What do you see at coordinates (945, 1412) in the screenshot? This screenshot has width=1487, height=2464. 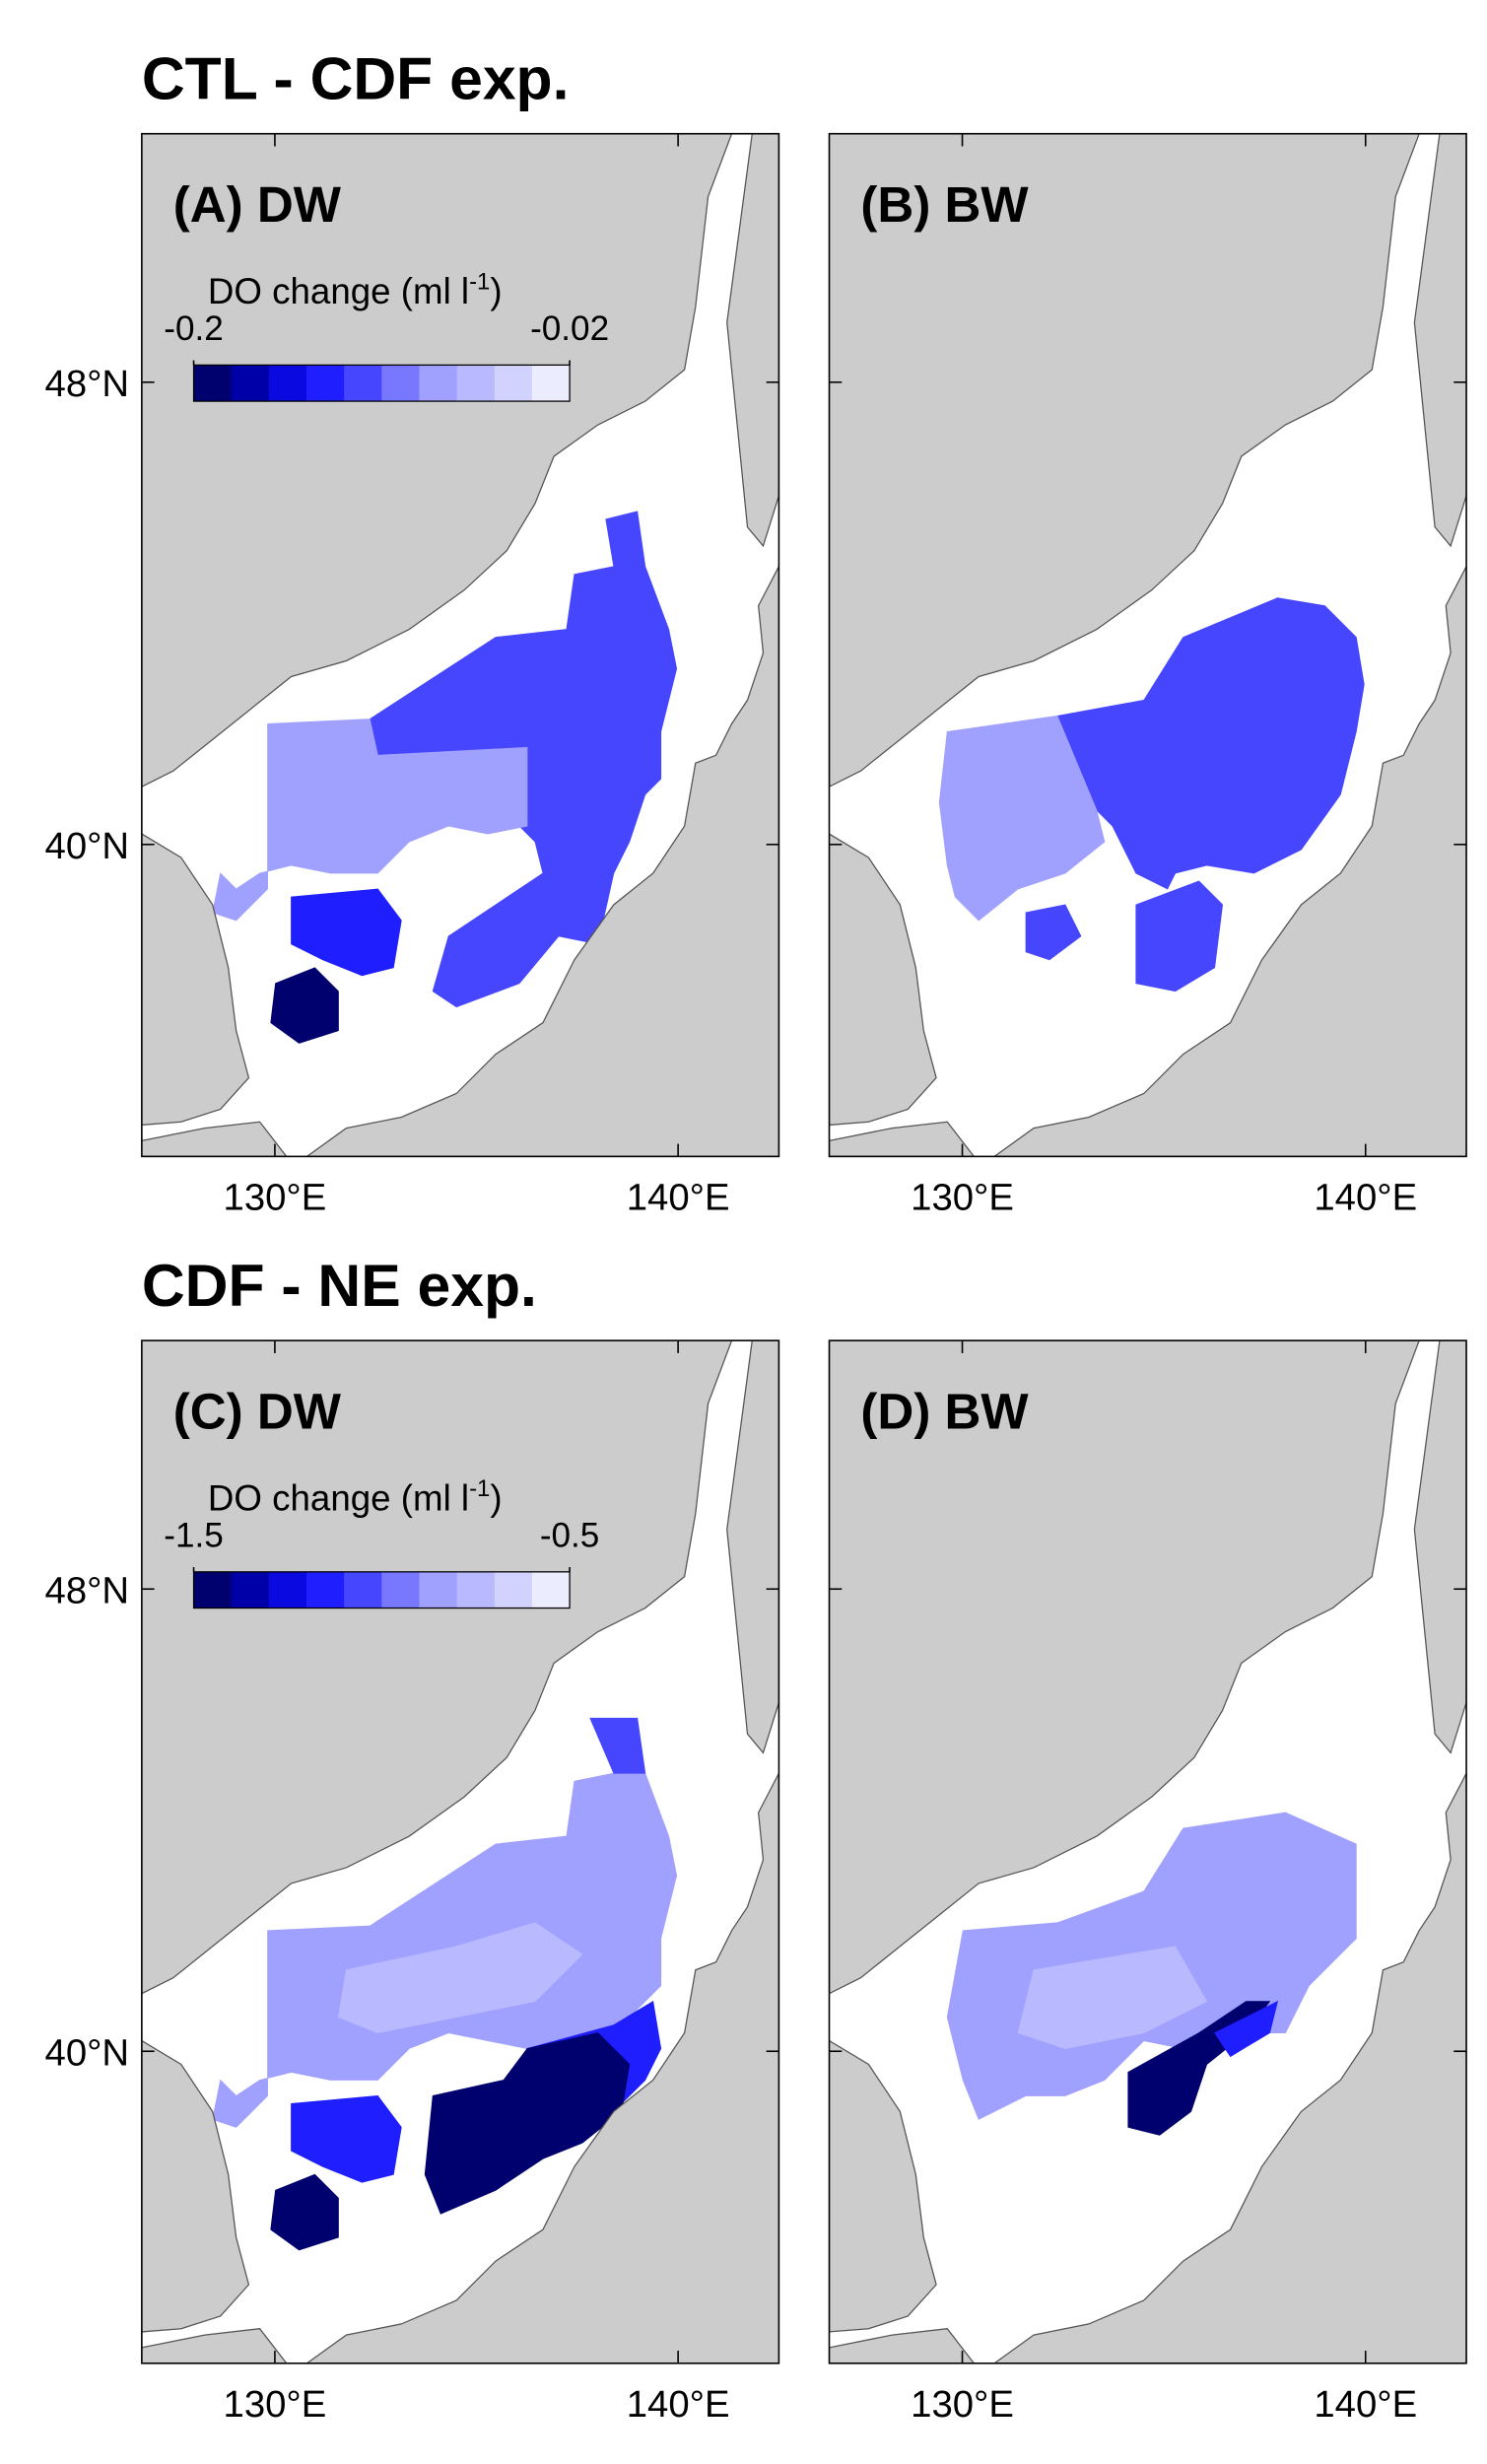 I see `panel-label: (D) BW` at bounding box center [945, 1412].